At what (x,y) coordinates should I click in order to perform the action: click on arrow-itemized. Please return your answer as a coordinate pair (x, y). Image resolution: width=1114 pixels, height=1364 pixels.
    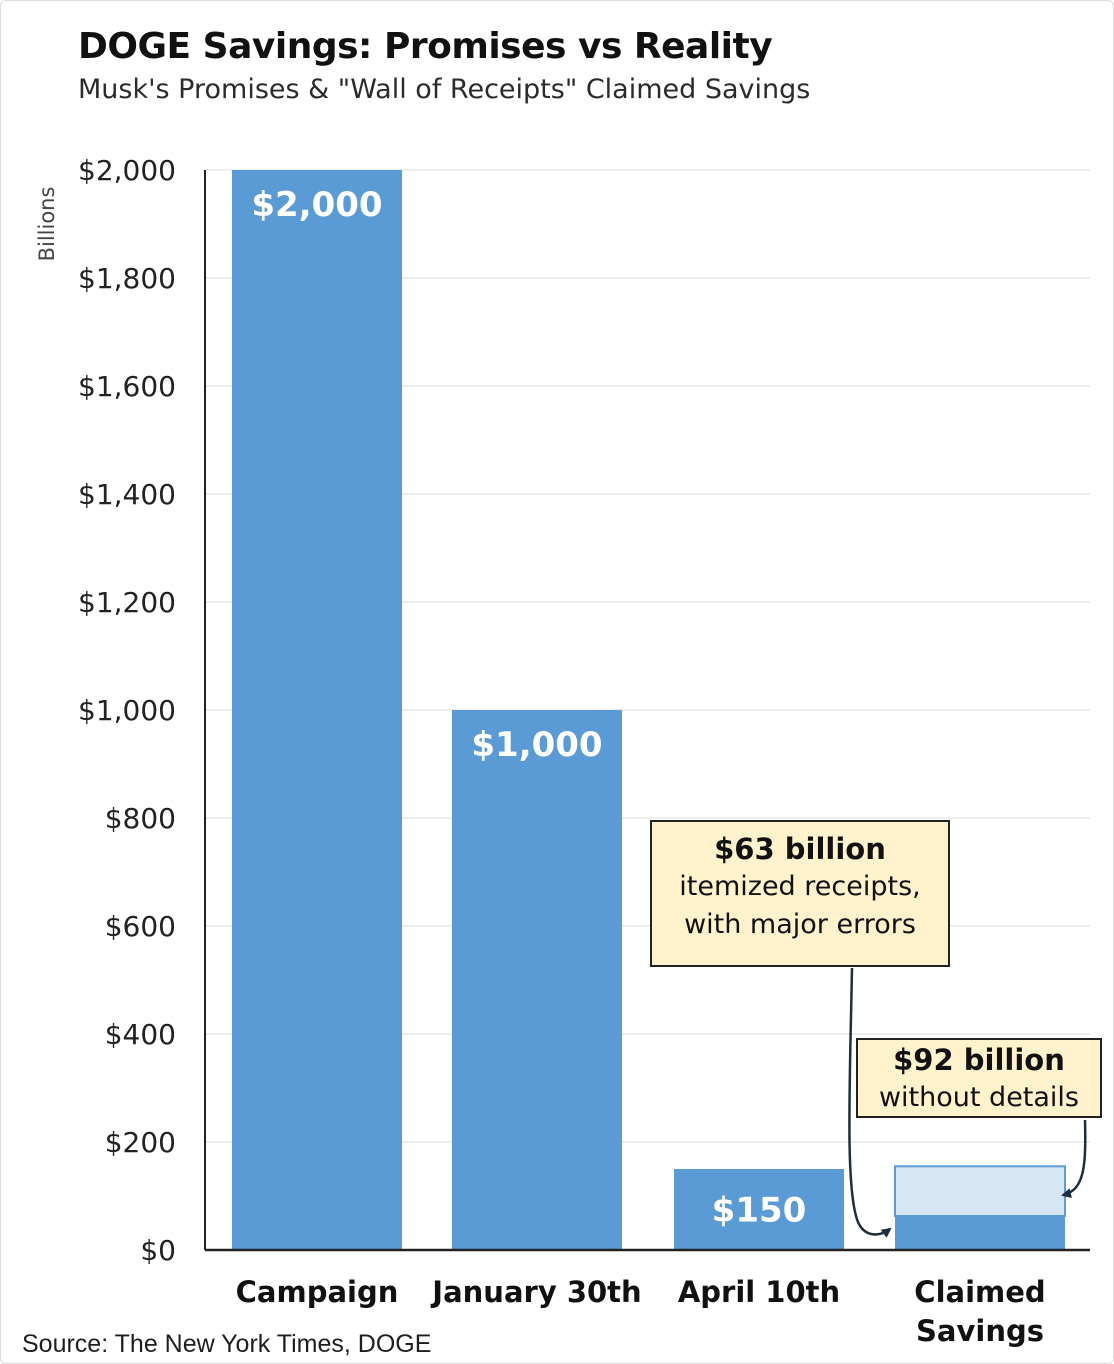
    Looking at the image, I should click on (870, 1102).